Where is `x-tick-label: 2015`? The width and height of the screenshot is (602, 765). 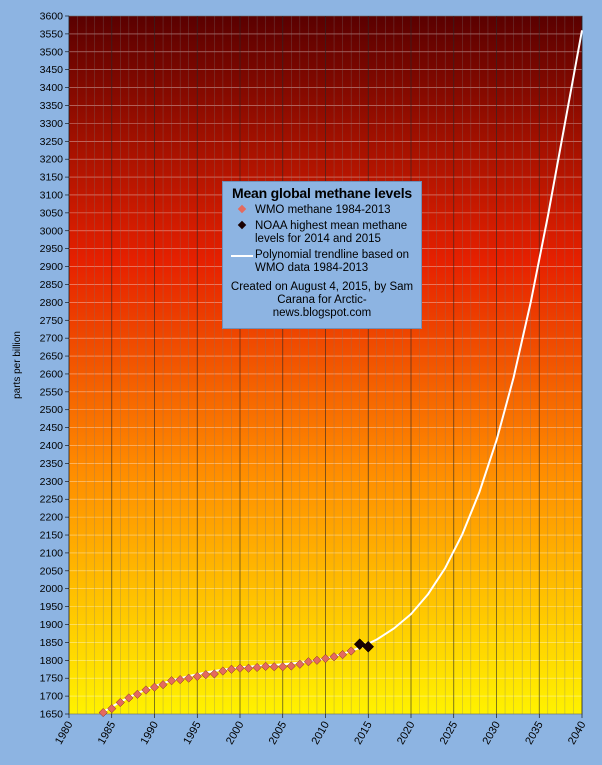 x-tick-label: 2015 is located at coordinates (363, 733).